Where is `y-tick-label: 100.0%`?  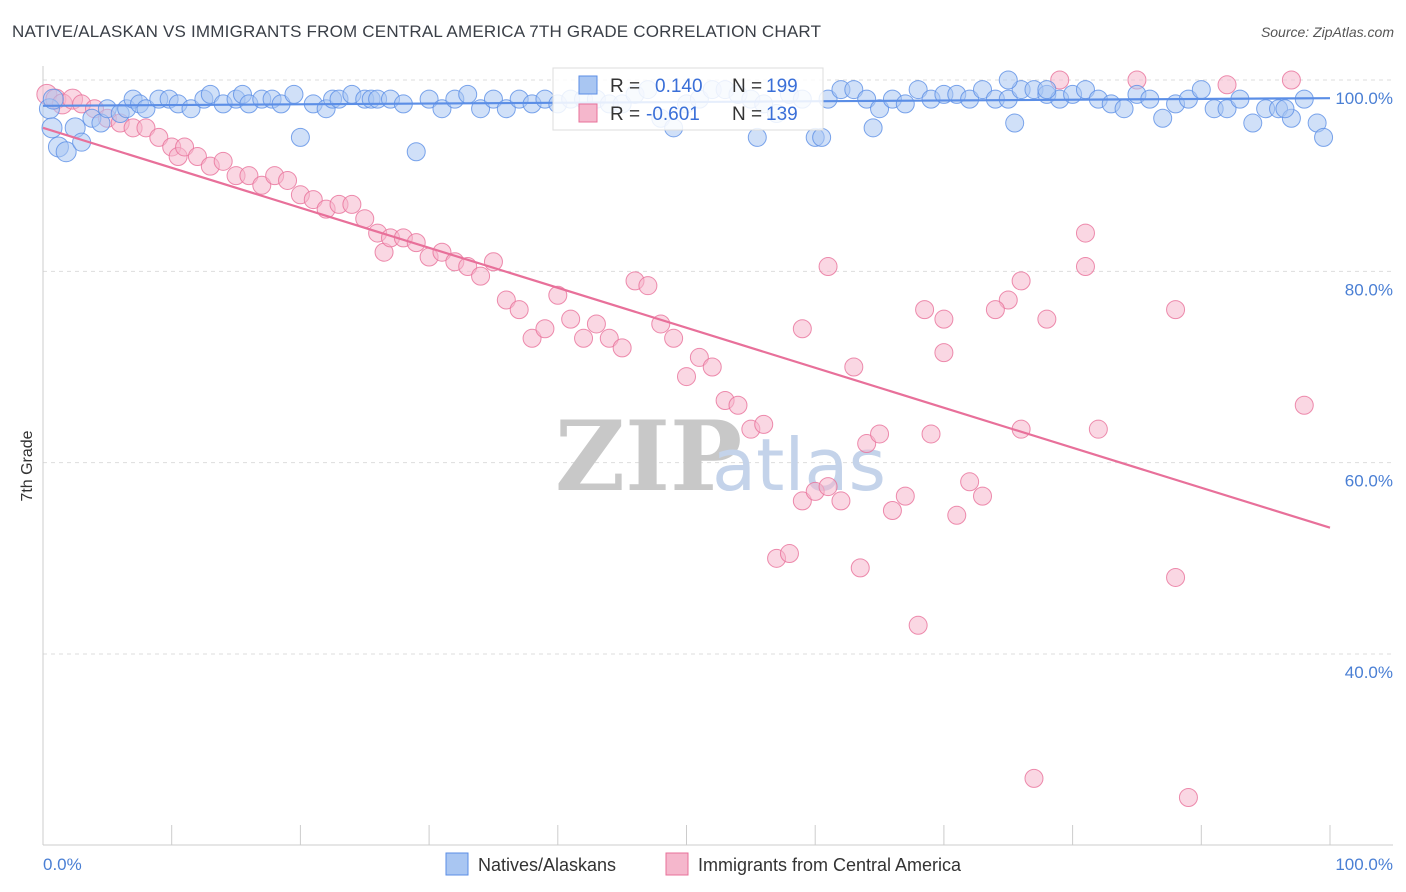
y-tick-label: 100.0% is located at coordinates (1364, 98).